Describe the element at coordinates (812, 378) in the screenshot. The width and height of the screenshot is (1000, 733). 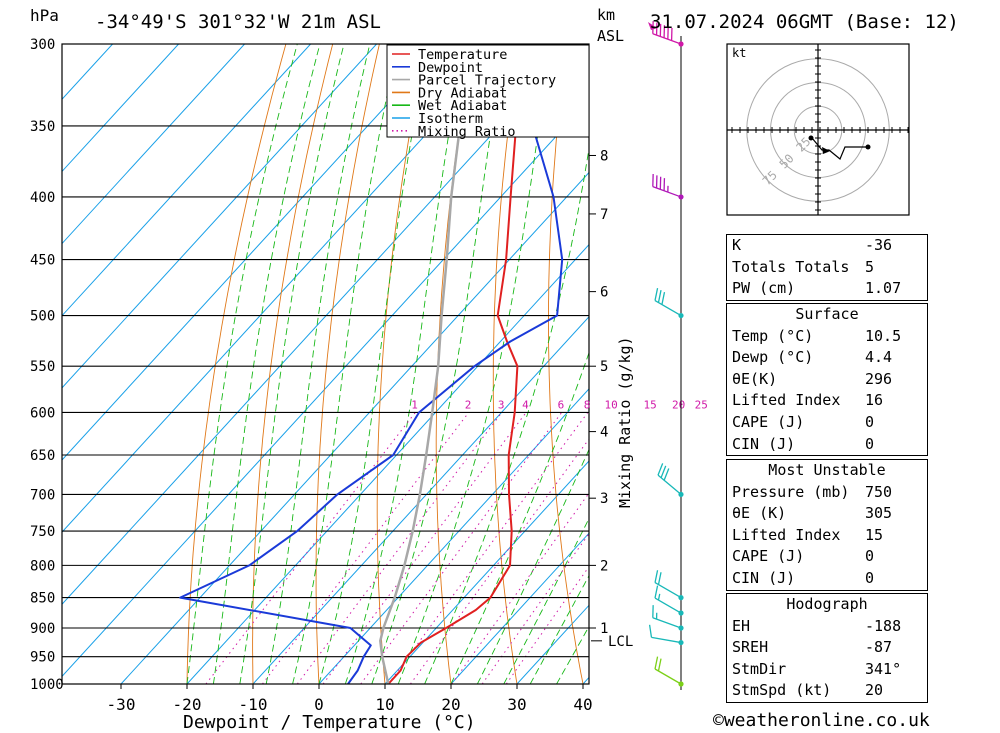
I see `surface-row-thetae: θE(K) 296` at that location.